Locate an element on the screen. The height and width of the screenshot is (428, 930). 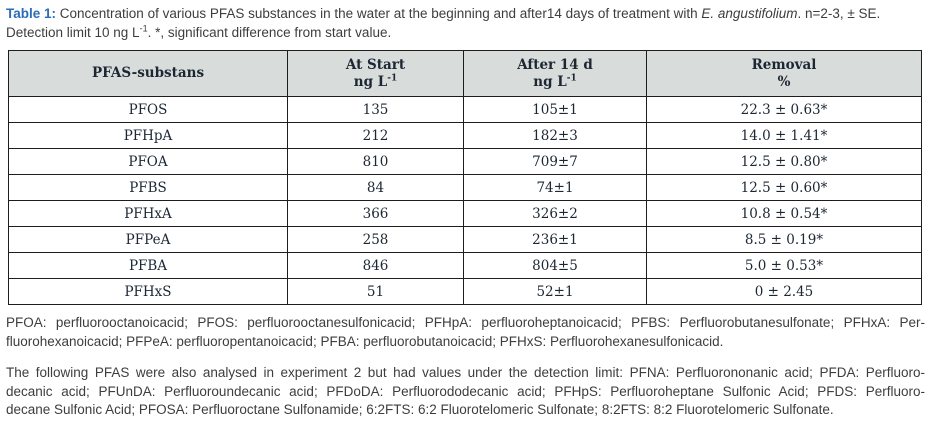
cell-removal: 22.3 ± 0.63* is located at coordinates (784, 109).